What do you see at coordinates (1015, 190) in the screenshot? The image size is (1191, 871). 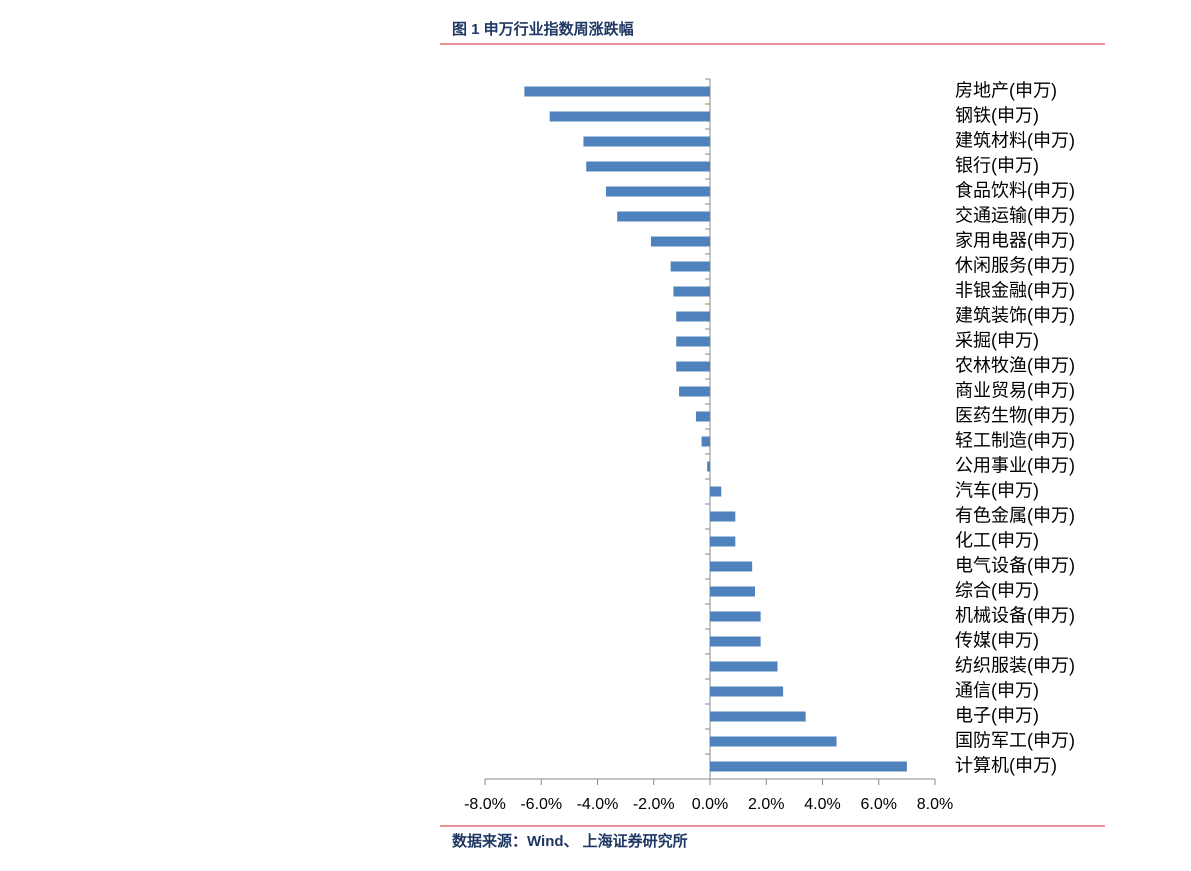 I see `category-label: 食品饮料(申万)` at bounding box center [1015, 190].